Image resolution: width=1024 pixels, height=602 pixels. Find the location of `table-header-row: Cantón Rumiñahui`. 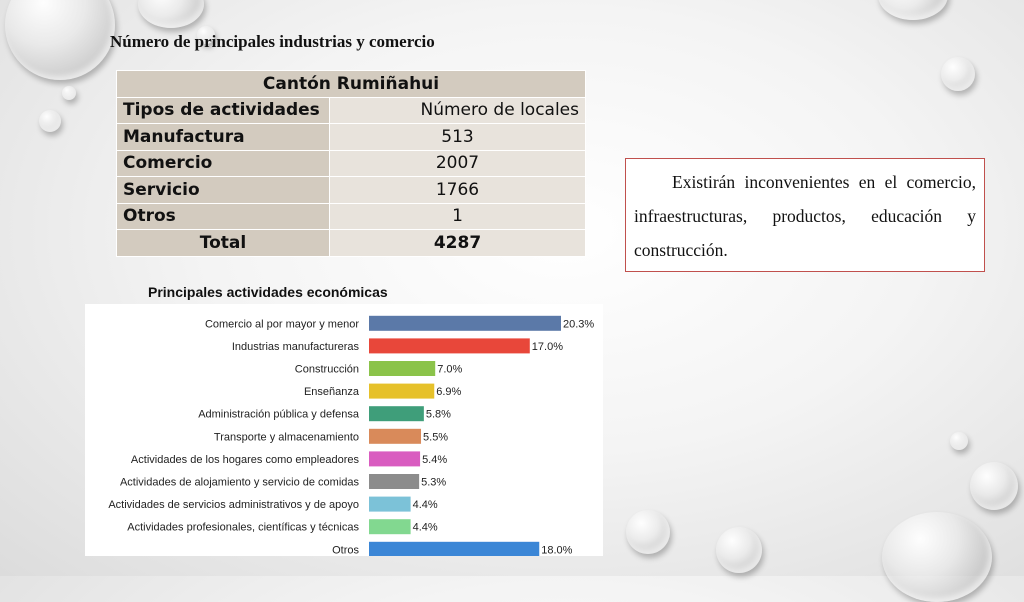

table-header-row: Cantón Rumiñahui is located at coordinates (351, 84).